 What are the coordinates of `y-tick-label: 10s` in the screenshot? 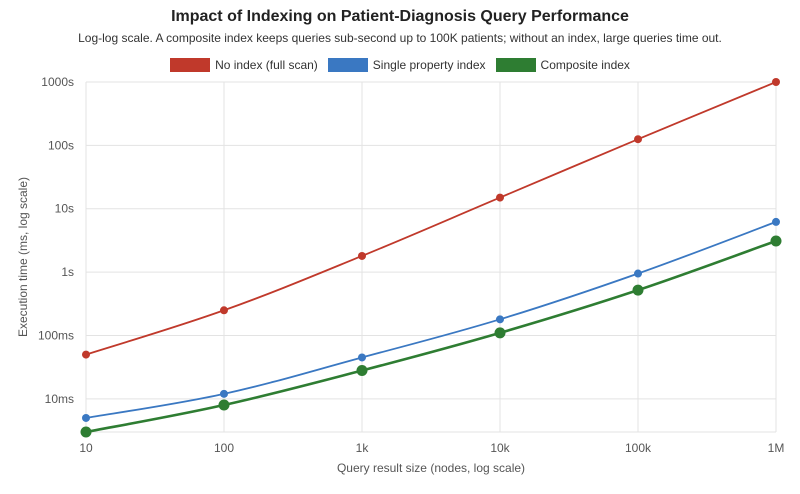 It's located at (64, 209).